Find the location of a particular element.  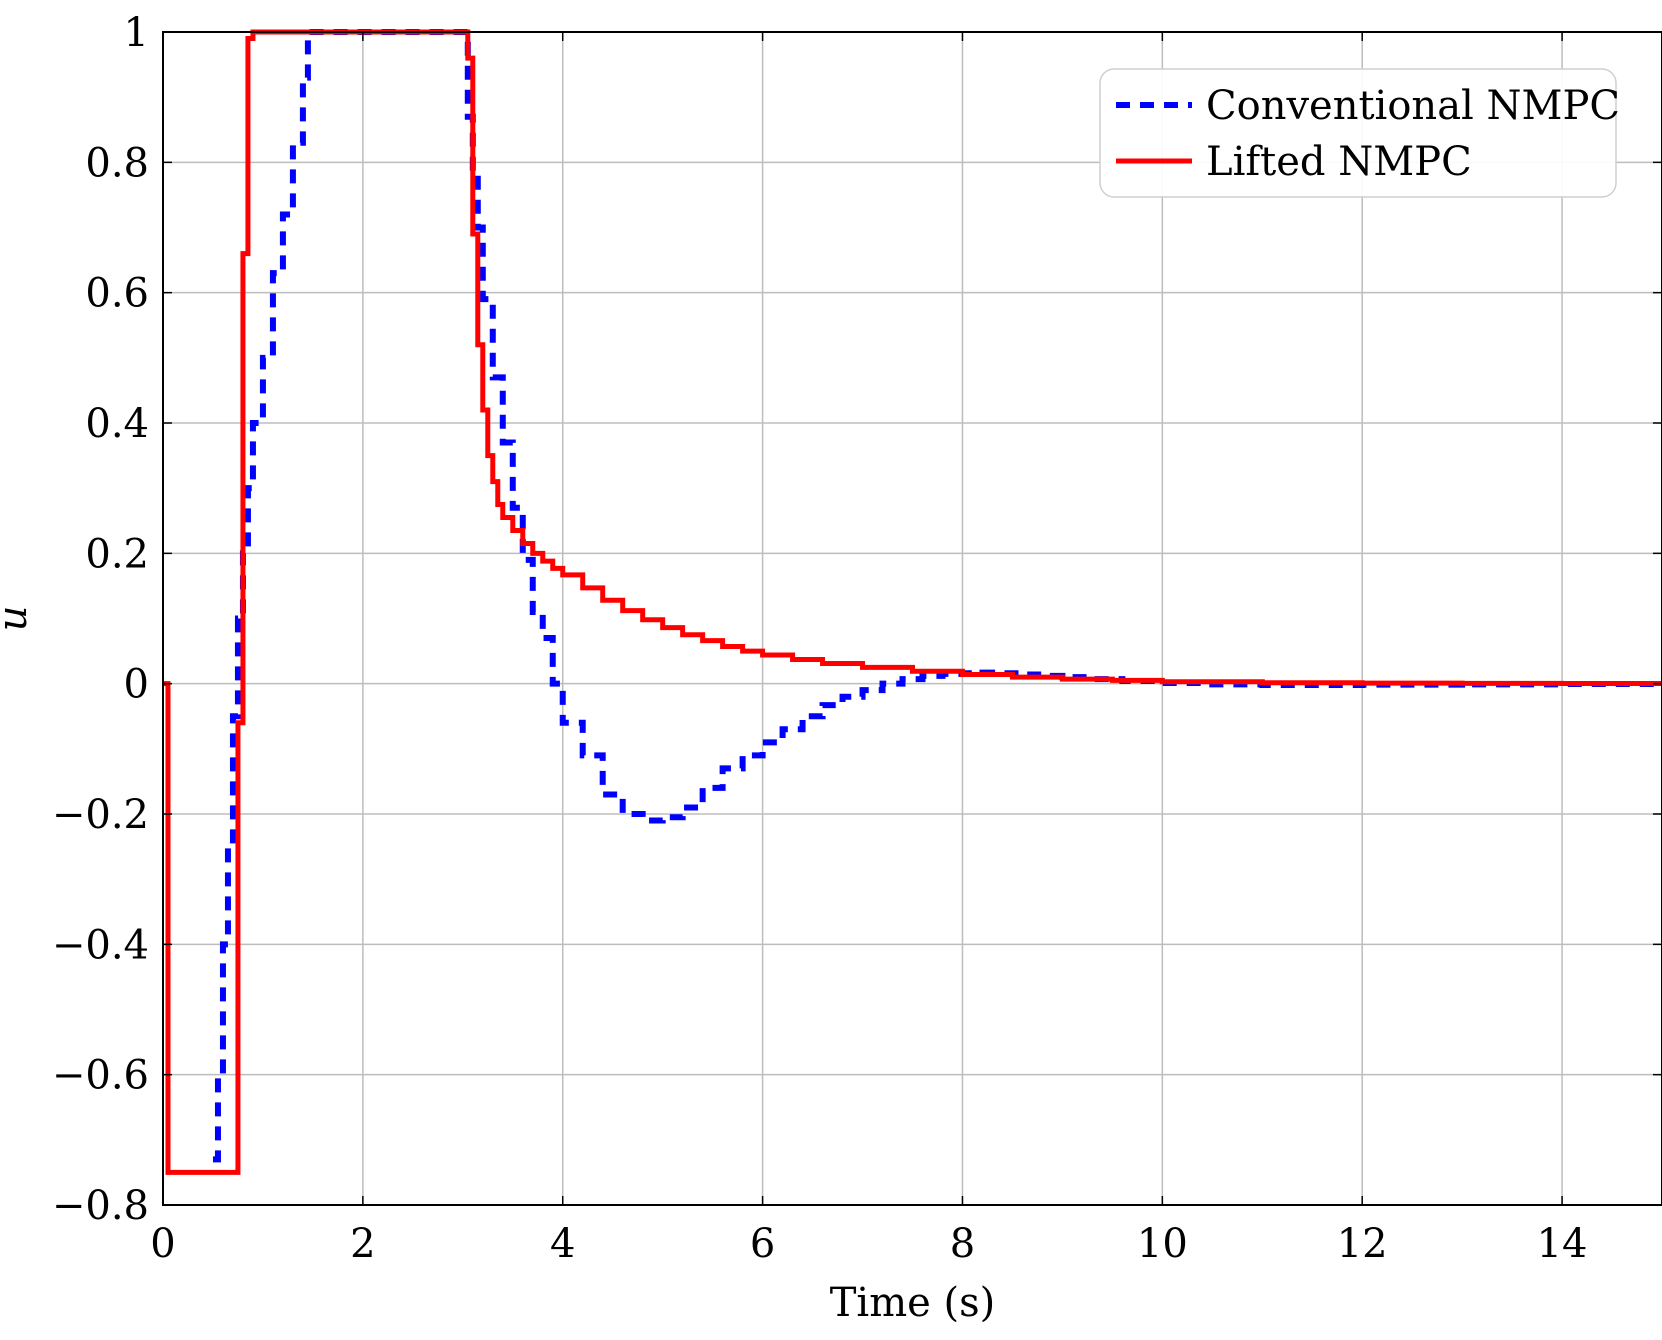

y-tick-label: 0.6 is located at coordinates (117, 294).